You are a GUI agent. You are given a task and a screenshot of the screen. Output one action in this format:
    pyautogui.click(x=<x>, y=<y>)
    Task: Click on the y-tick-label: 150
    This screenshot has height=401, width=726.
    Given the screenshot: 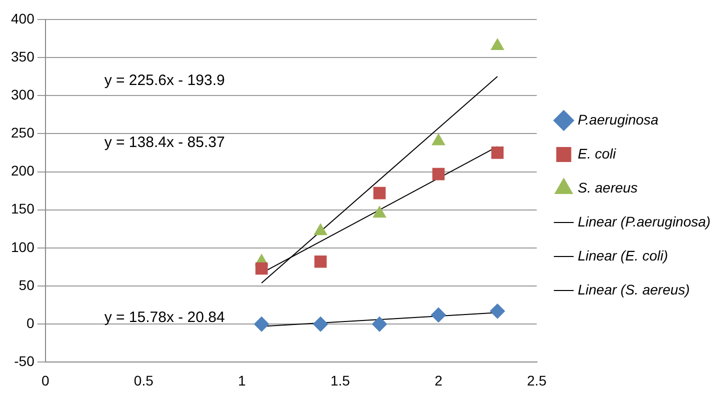 What is the action you would take?
    pyautogui.click(x=23, y=208)
    